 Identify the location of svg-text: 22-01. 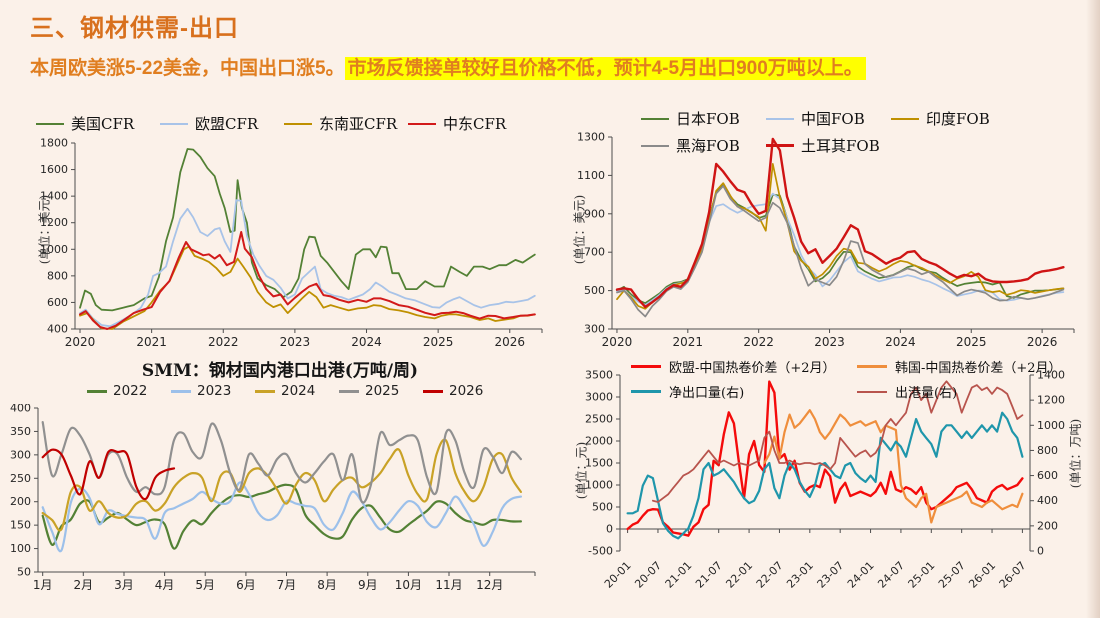
(739, 575).